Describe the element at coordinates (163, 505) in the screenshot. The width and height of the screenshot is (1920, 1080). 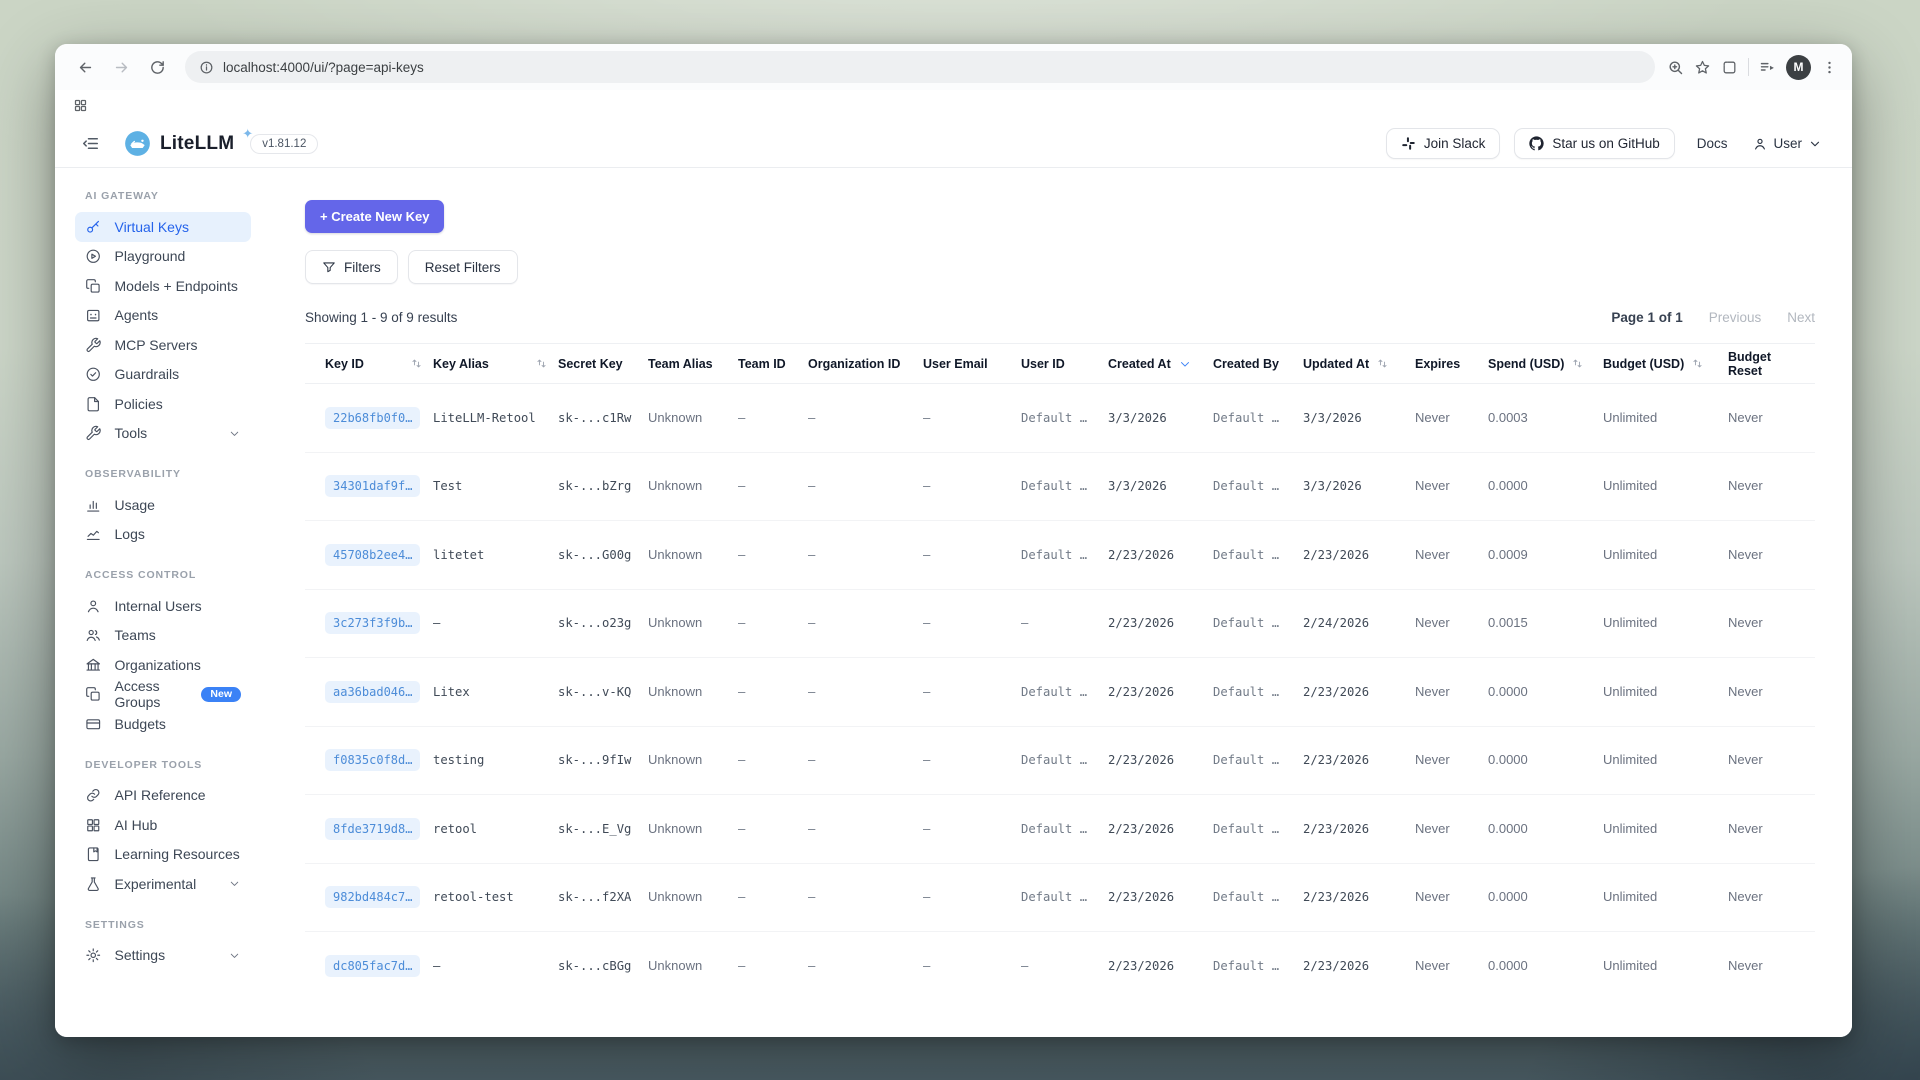
I see `sidebar-item-usage: Usage` at that location.